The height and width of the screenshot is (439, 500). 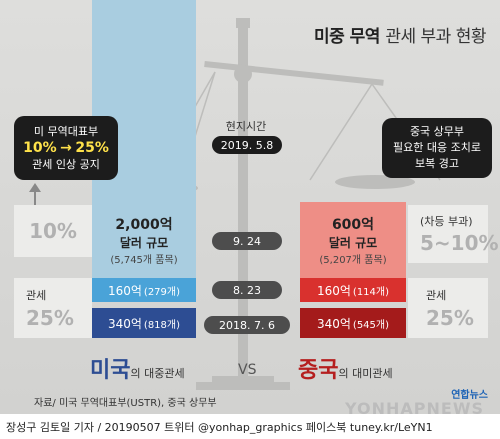 What do you see at coordinates (469, 395) in the screenshot?
I see `yonhap-logo: 연합뉴스` at bounding box center [469, 395].